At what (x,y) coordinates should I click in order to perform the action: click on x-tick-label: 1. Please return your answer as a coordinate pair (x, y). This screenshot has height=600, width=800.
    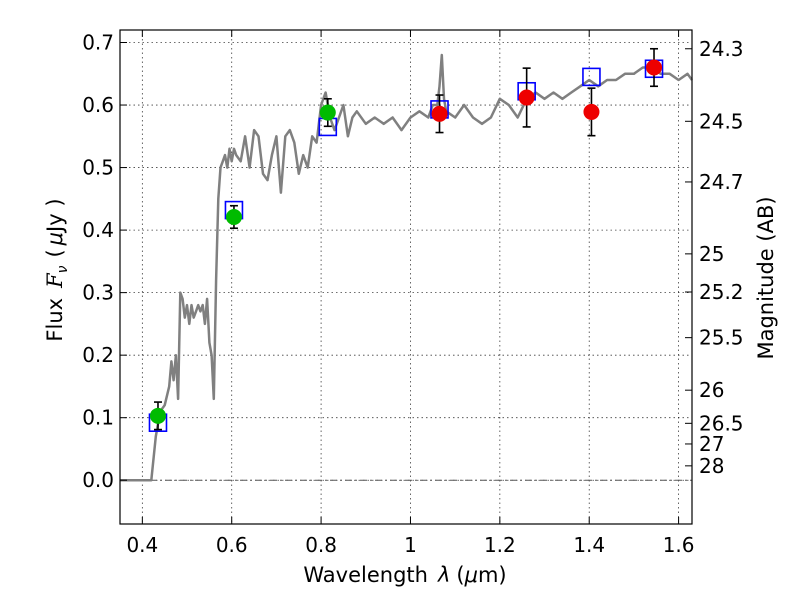
    Looking at the image, I should click on (410, 545).